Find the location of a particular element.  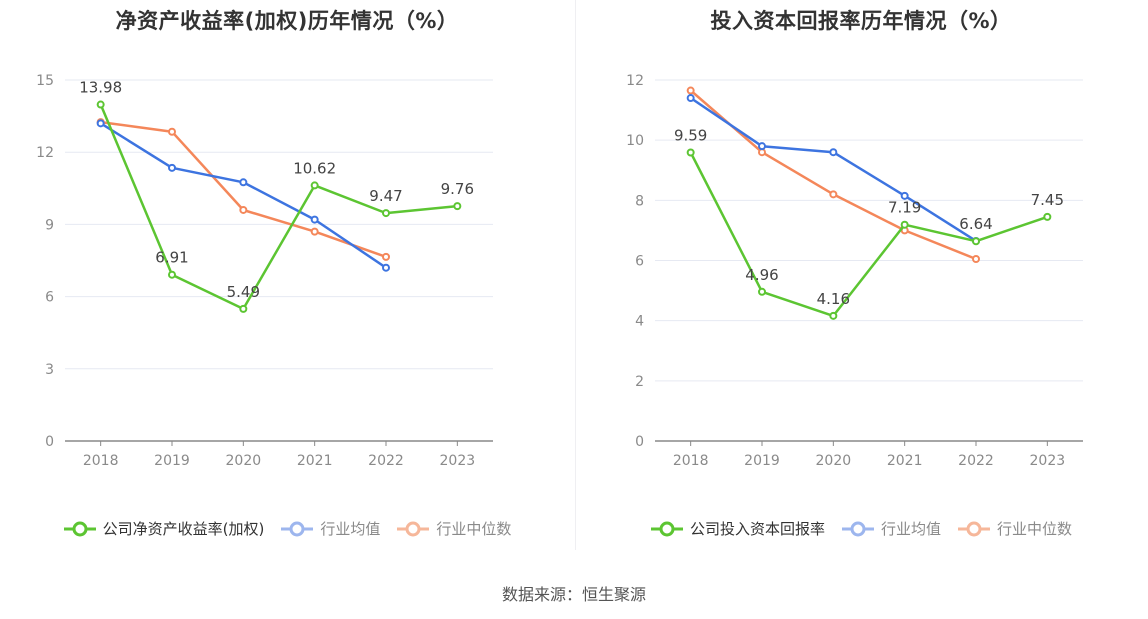

data-source-note: 数据来源：恒生聚源 is located at coordinates (573, 594).